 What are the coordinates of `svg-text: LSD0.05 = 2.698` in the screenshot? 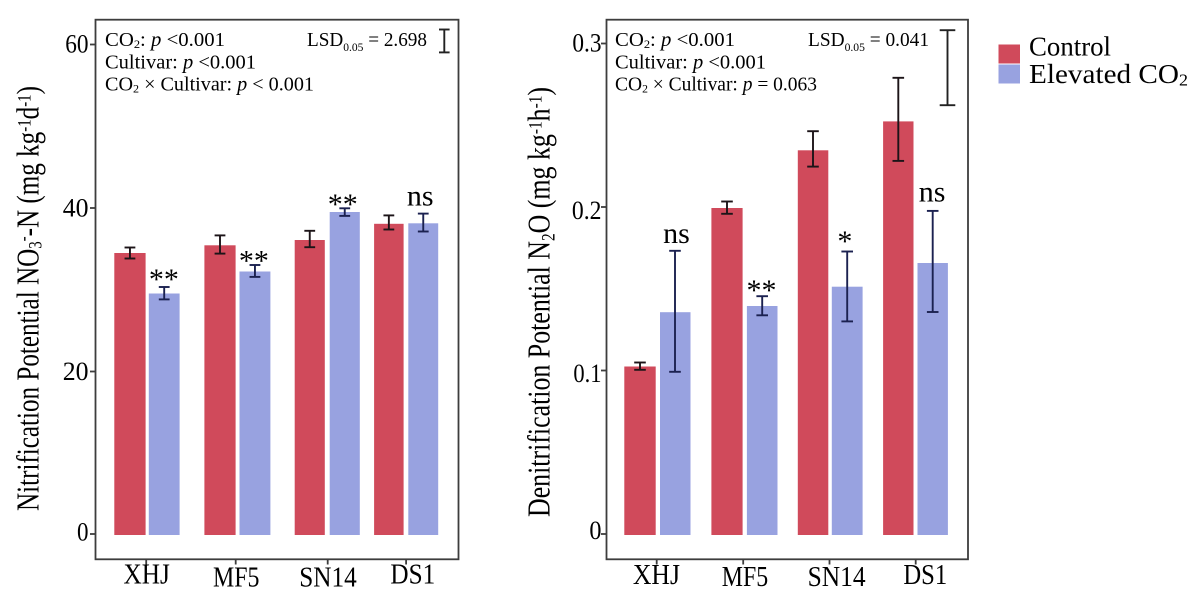 It's located at (367, 41).